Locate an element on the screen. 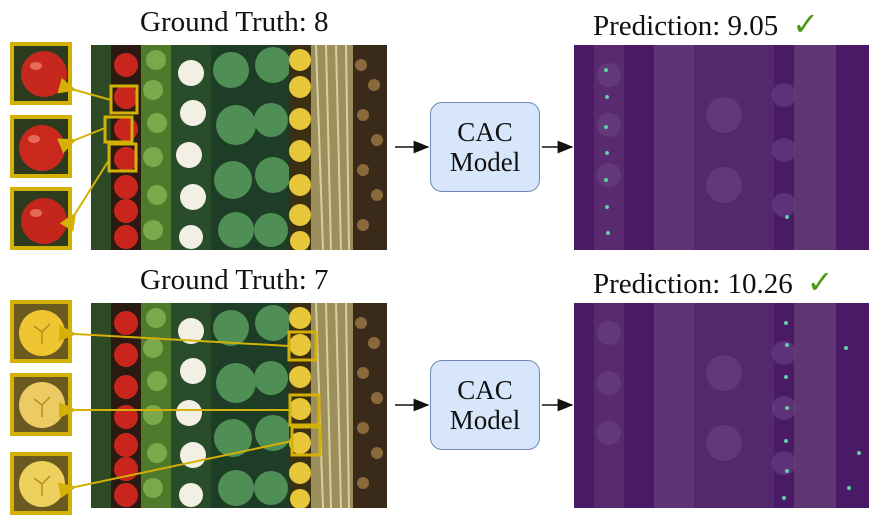  prediction-value-1: Prediction: 9.05 is located at coordinates (686, 26).